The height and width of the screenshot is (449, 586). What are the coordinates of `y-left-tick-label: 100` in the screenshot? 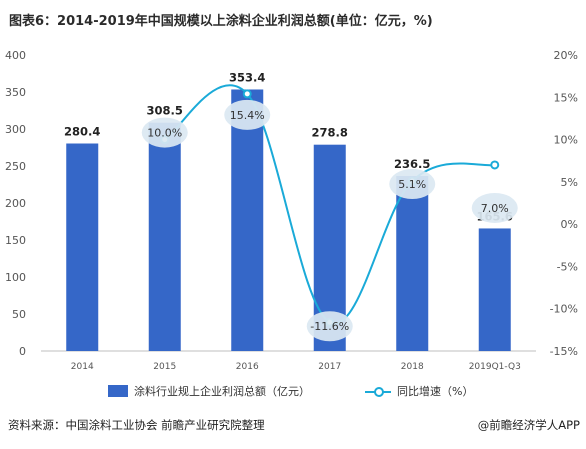 It's located at (15, 277).